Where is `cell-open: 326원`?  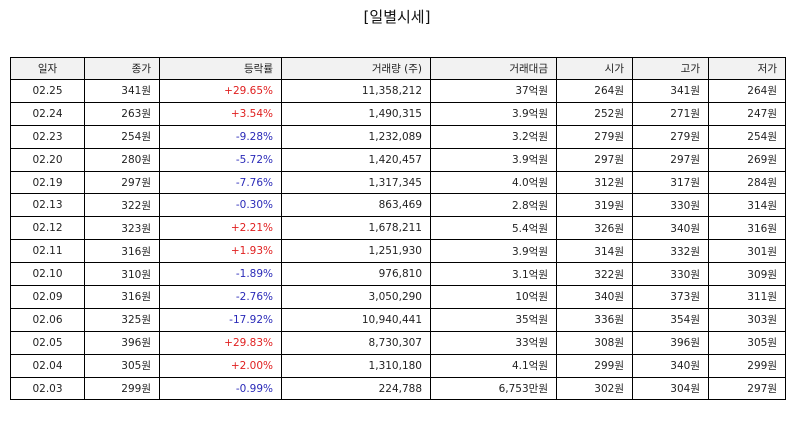 cell-open: 326원 is located at coordinates (594, 228).